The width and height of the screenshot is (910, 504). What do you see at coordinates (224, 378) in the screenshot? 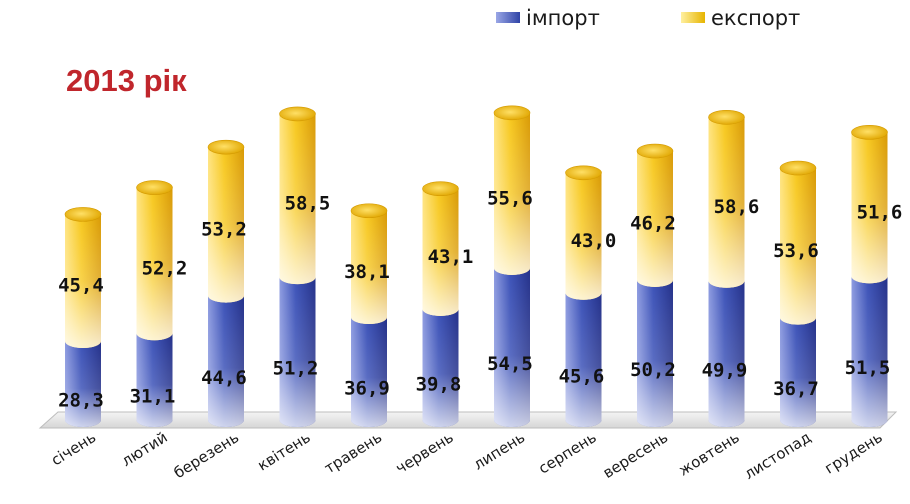
I see `data-label-import-3: 44,6` at bounding box center [224, 378].